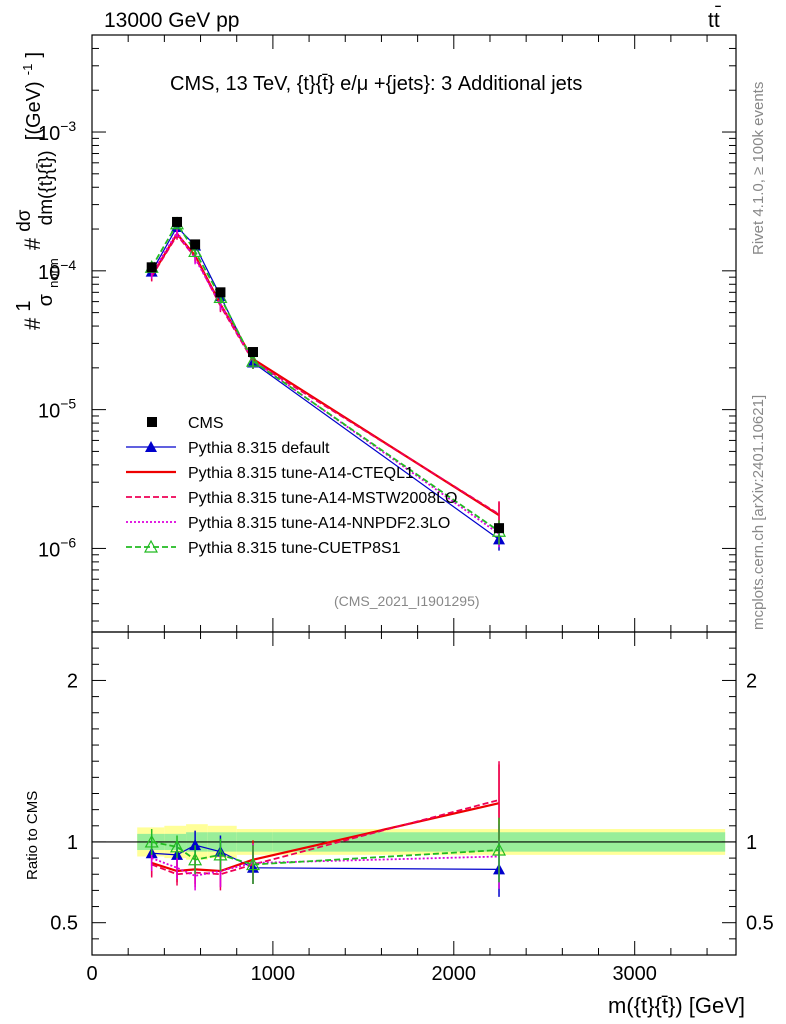  I want to click on y-tick-label: 10⁻³, so click(57, 131).